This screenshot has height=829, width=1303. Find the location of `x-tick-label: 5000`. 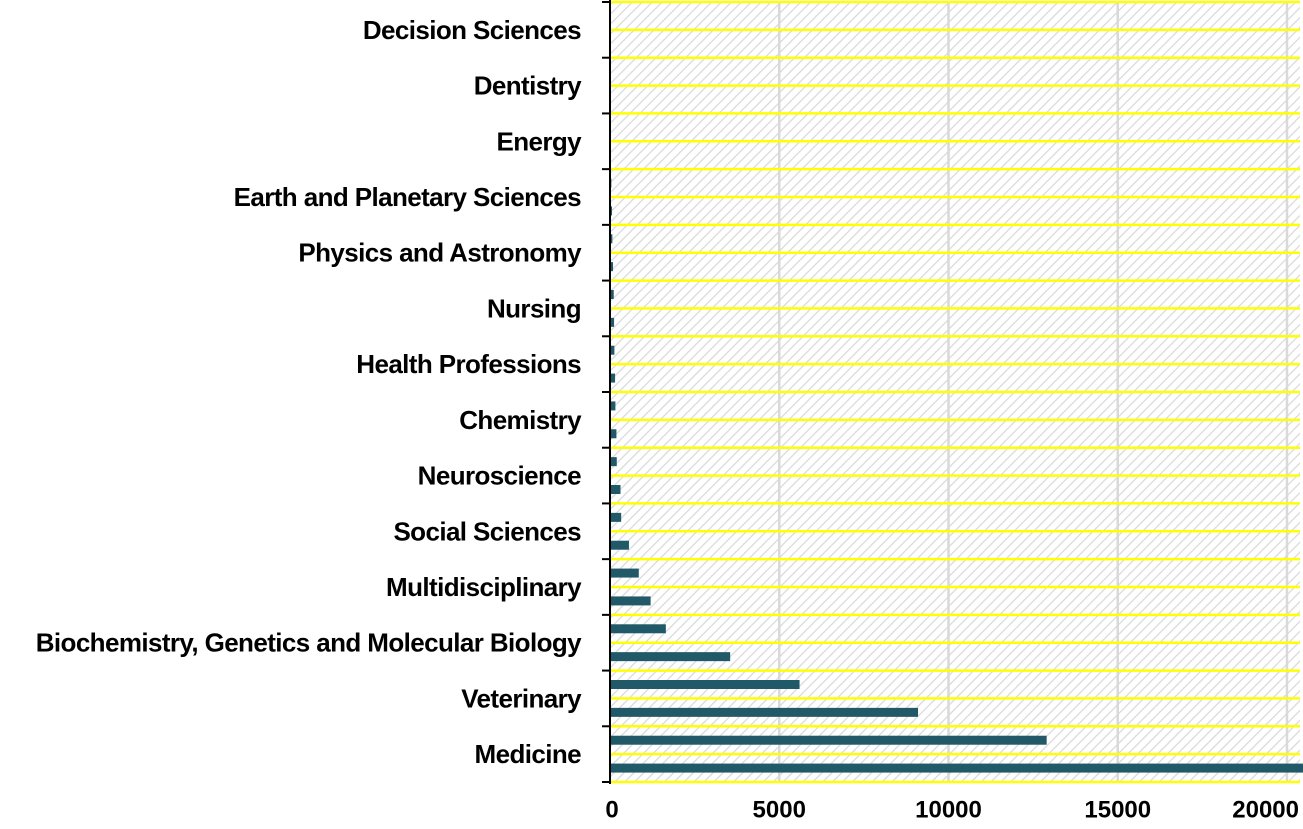

x-tick-label: 5000 is located at coordinates (779, 810).